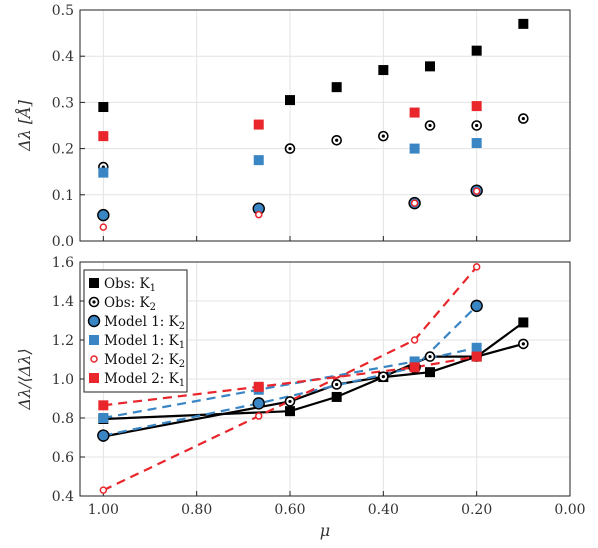 This screenshot has height=548, width=598. Describe the element at coordinates (63, 242) in the screenshot. I see `panel-top-ytick-label-0: 0.0` at that location.